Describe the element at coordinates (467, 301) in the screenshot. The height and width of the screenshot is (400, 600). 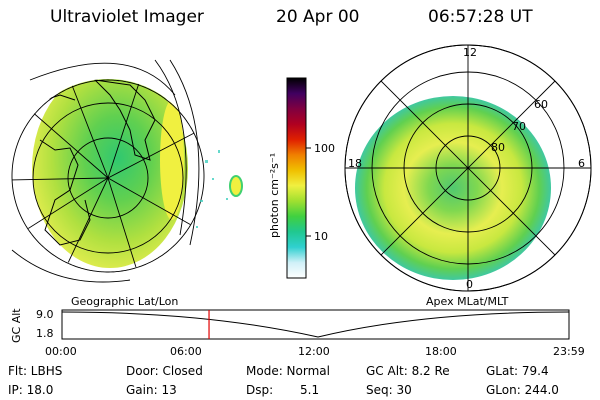
I see `right-panel-label: Apex MLat/MLT` at that location.